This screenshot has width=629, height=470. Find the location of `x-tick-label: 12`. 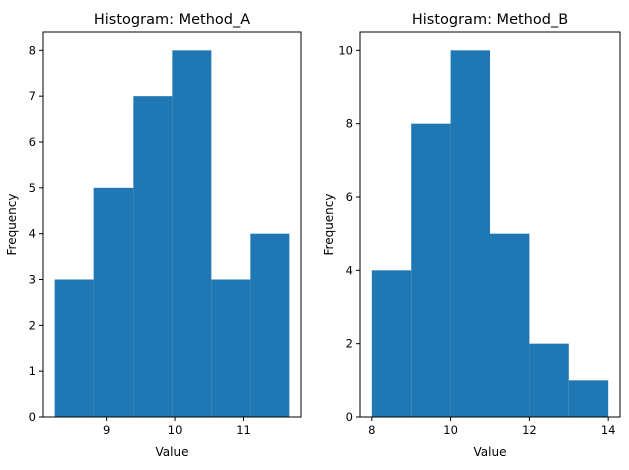

x-tick-label: 12 is located at coordinates (529, 430).